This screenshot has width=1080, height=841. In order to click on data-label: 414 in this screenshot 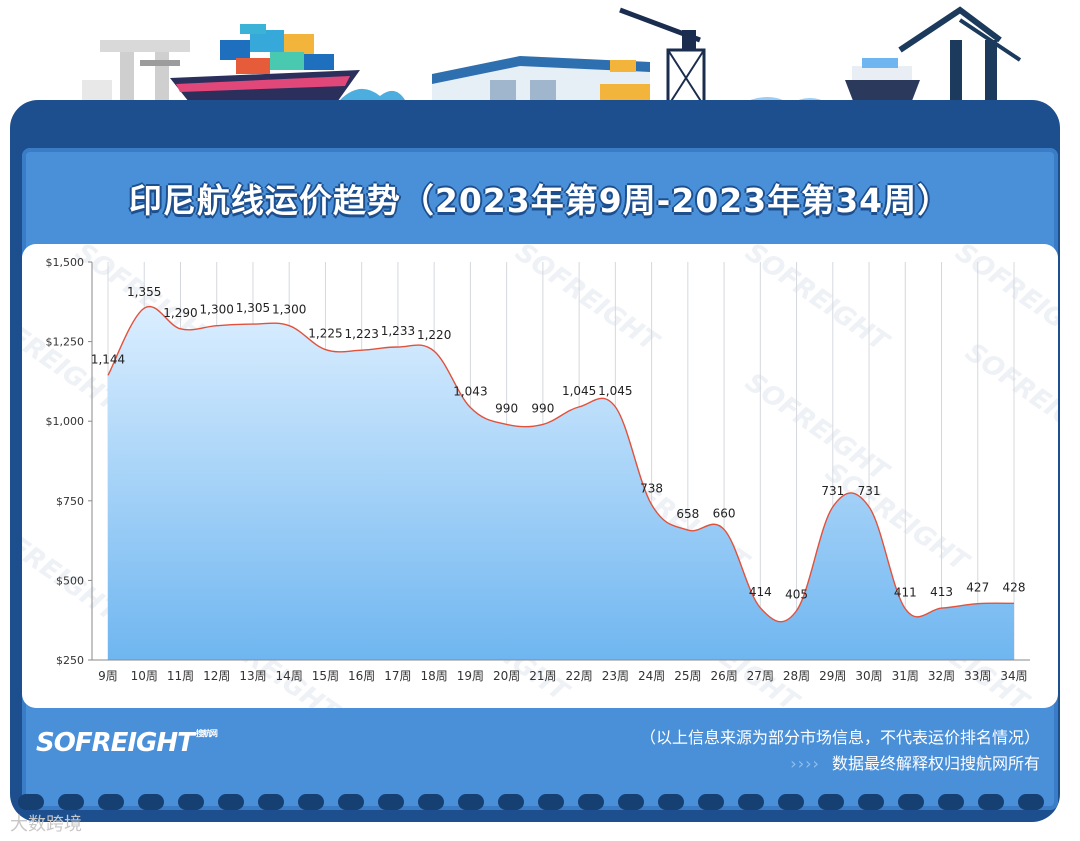, I will do `click(760, 592)`.